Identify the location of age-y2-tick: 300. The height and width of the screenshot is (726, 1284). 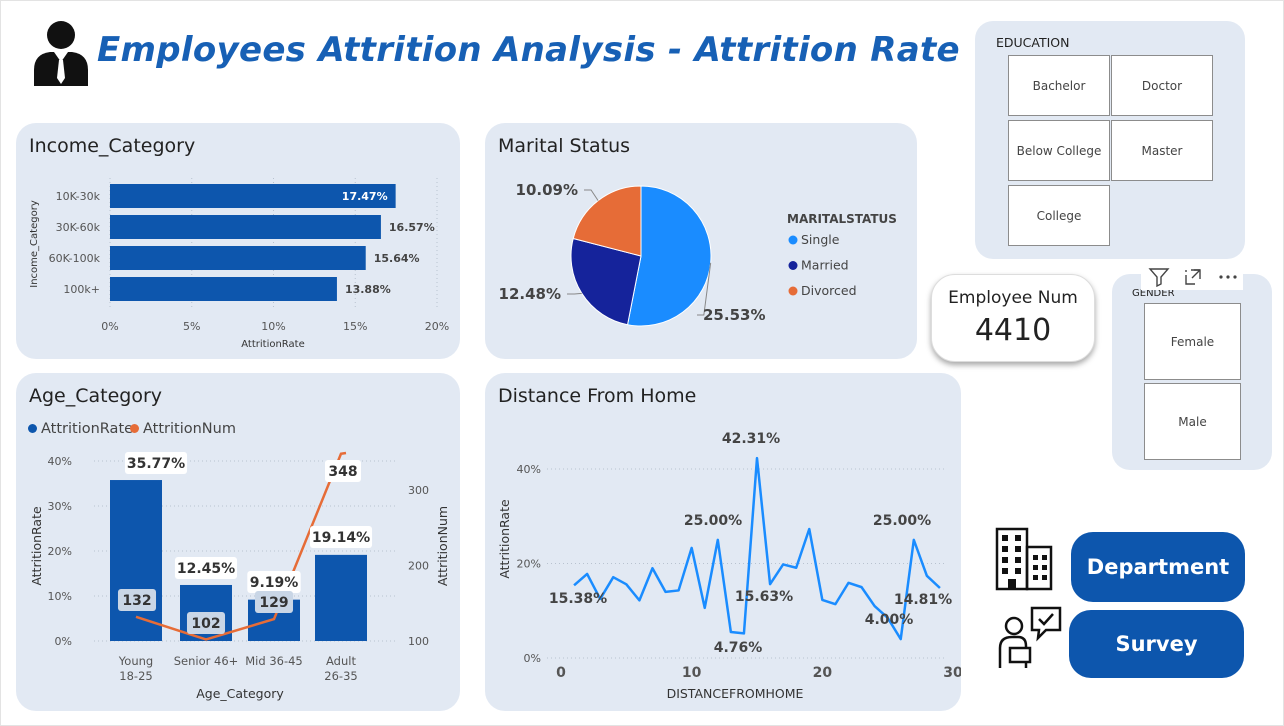
(418, 490).